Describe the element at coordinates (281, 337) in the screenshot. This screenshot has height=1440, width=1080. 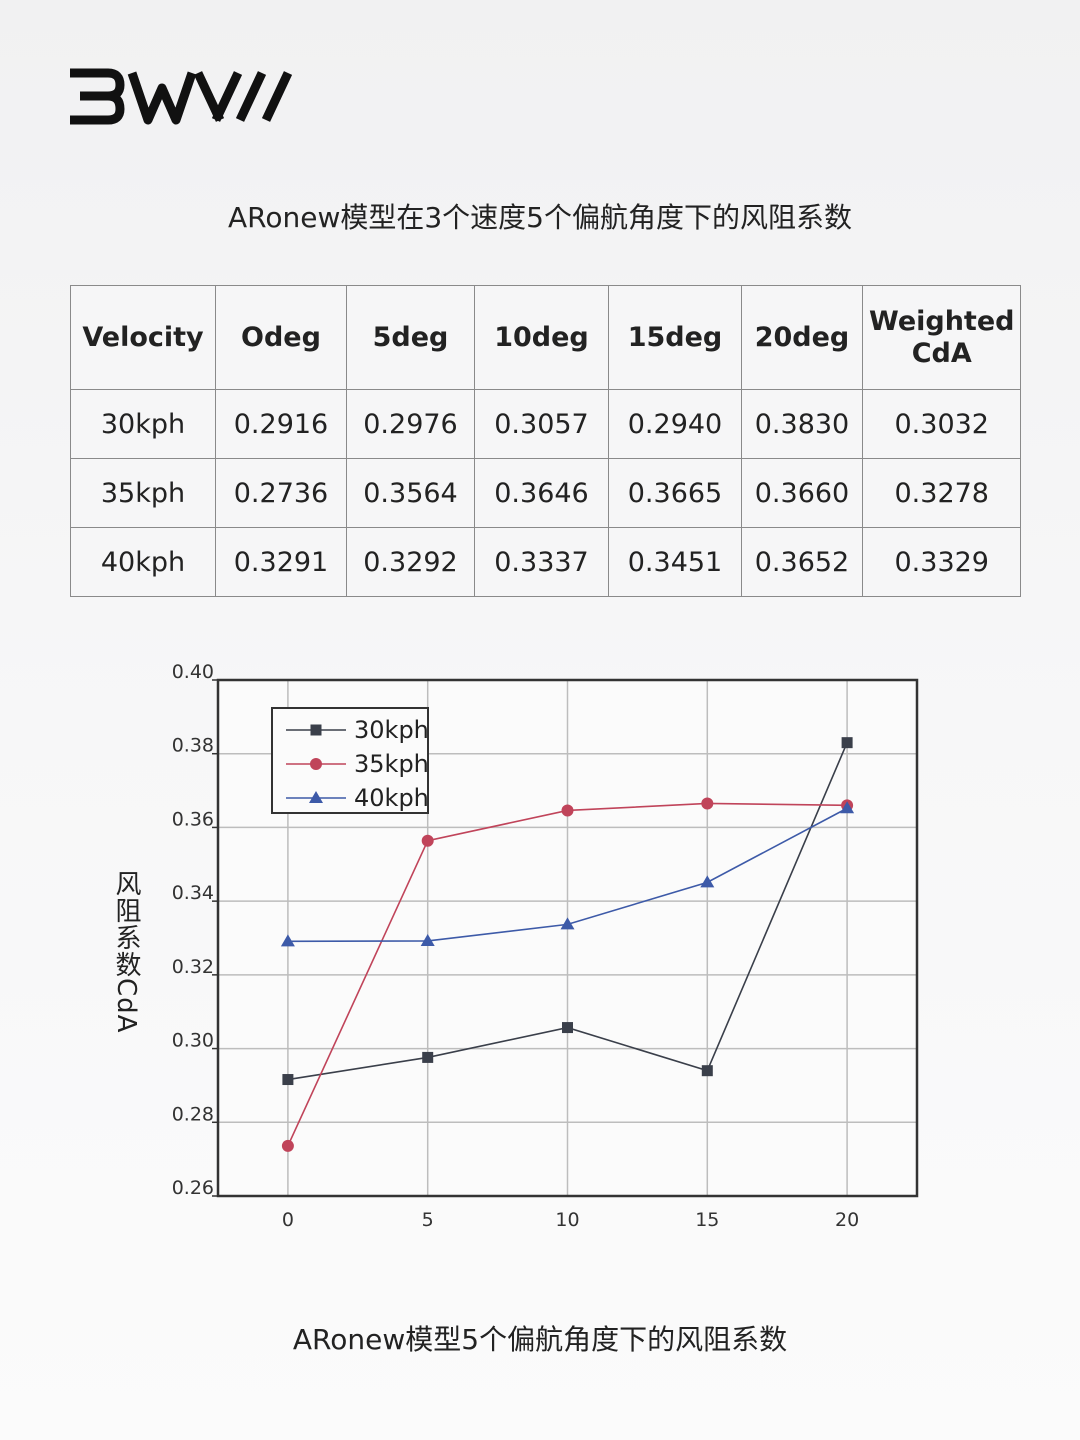
I see `header-cell: Odeg` at that location.